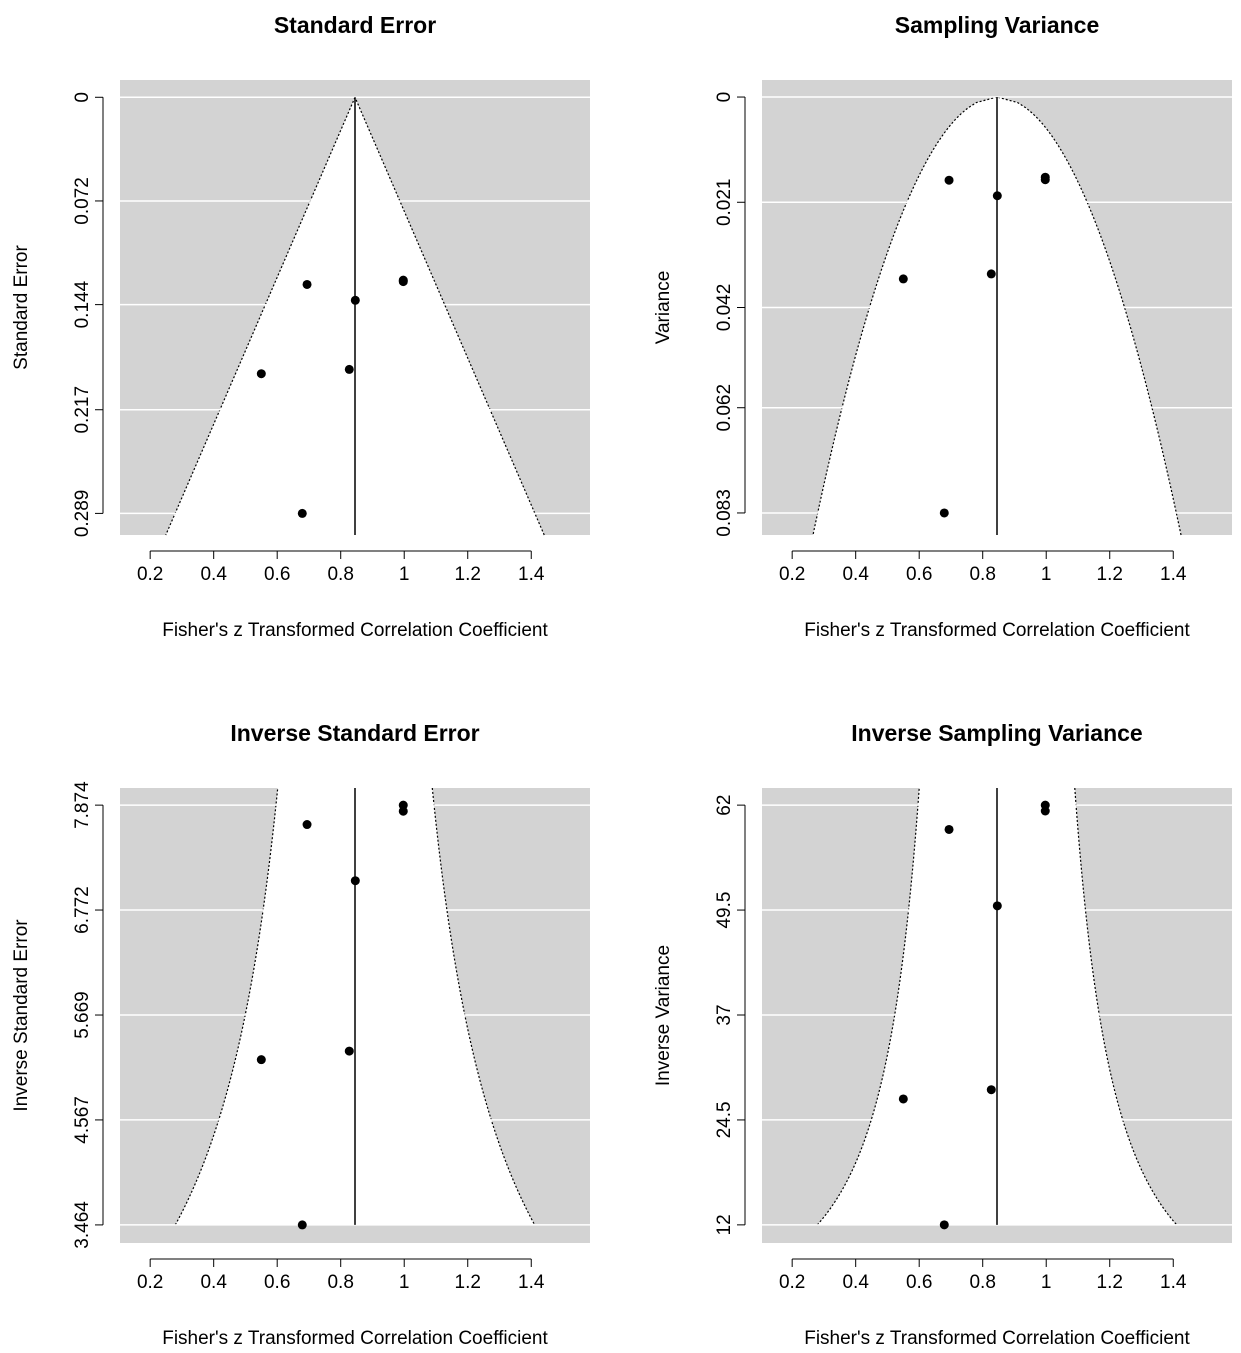 The height and width of the screenshot is (1353, 1241). What do you see at coordinates (724, 1014) in the screenshot?
I see `y-tick-label: 37` at bounding box center [724, 1014].